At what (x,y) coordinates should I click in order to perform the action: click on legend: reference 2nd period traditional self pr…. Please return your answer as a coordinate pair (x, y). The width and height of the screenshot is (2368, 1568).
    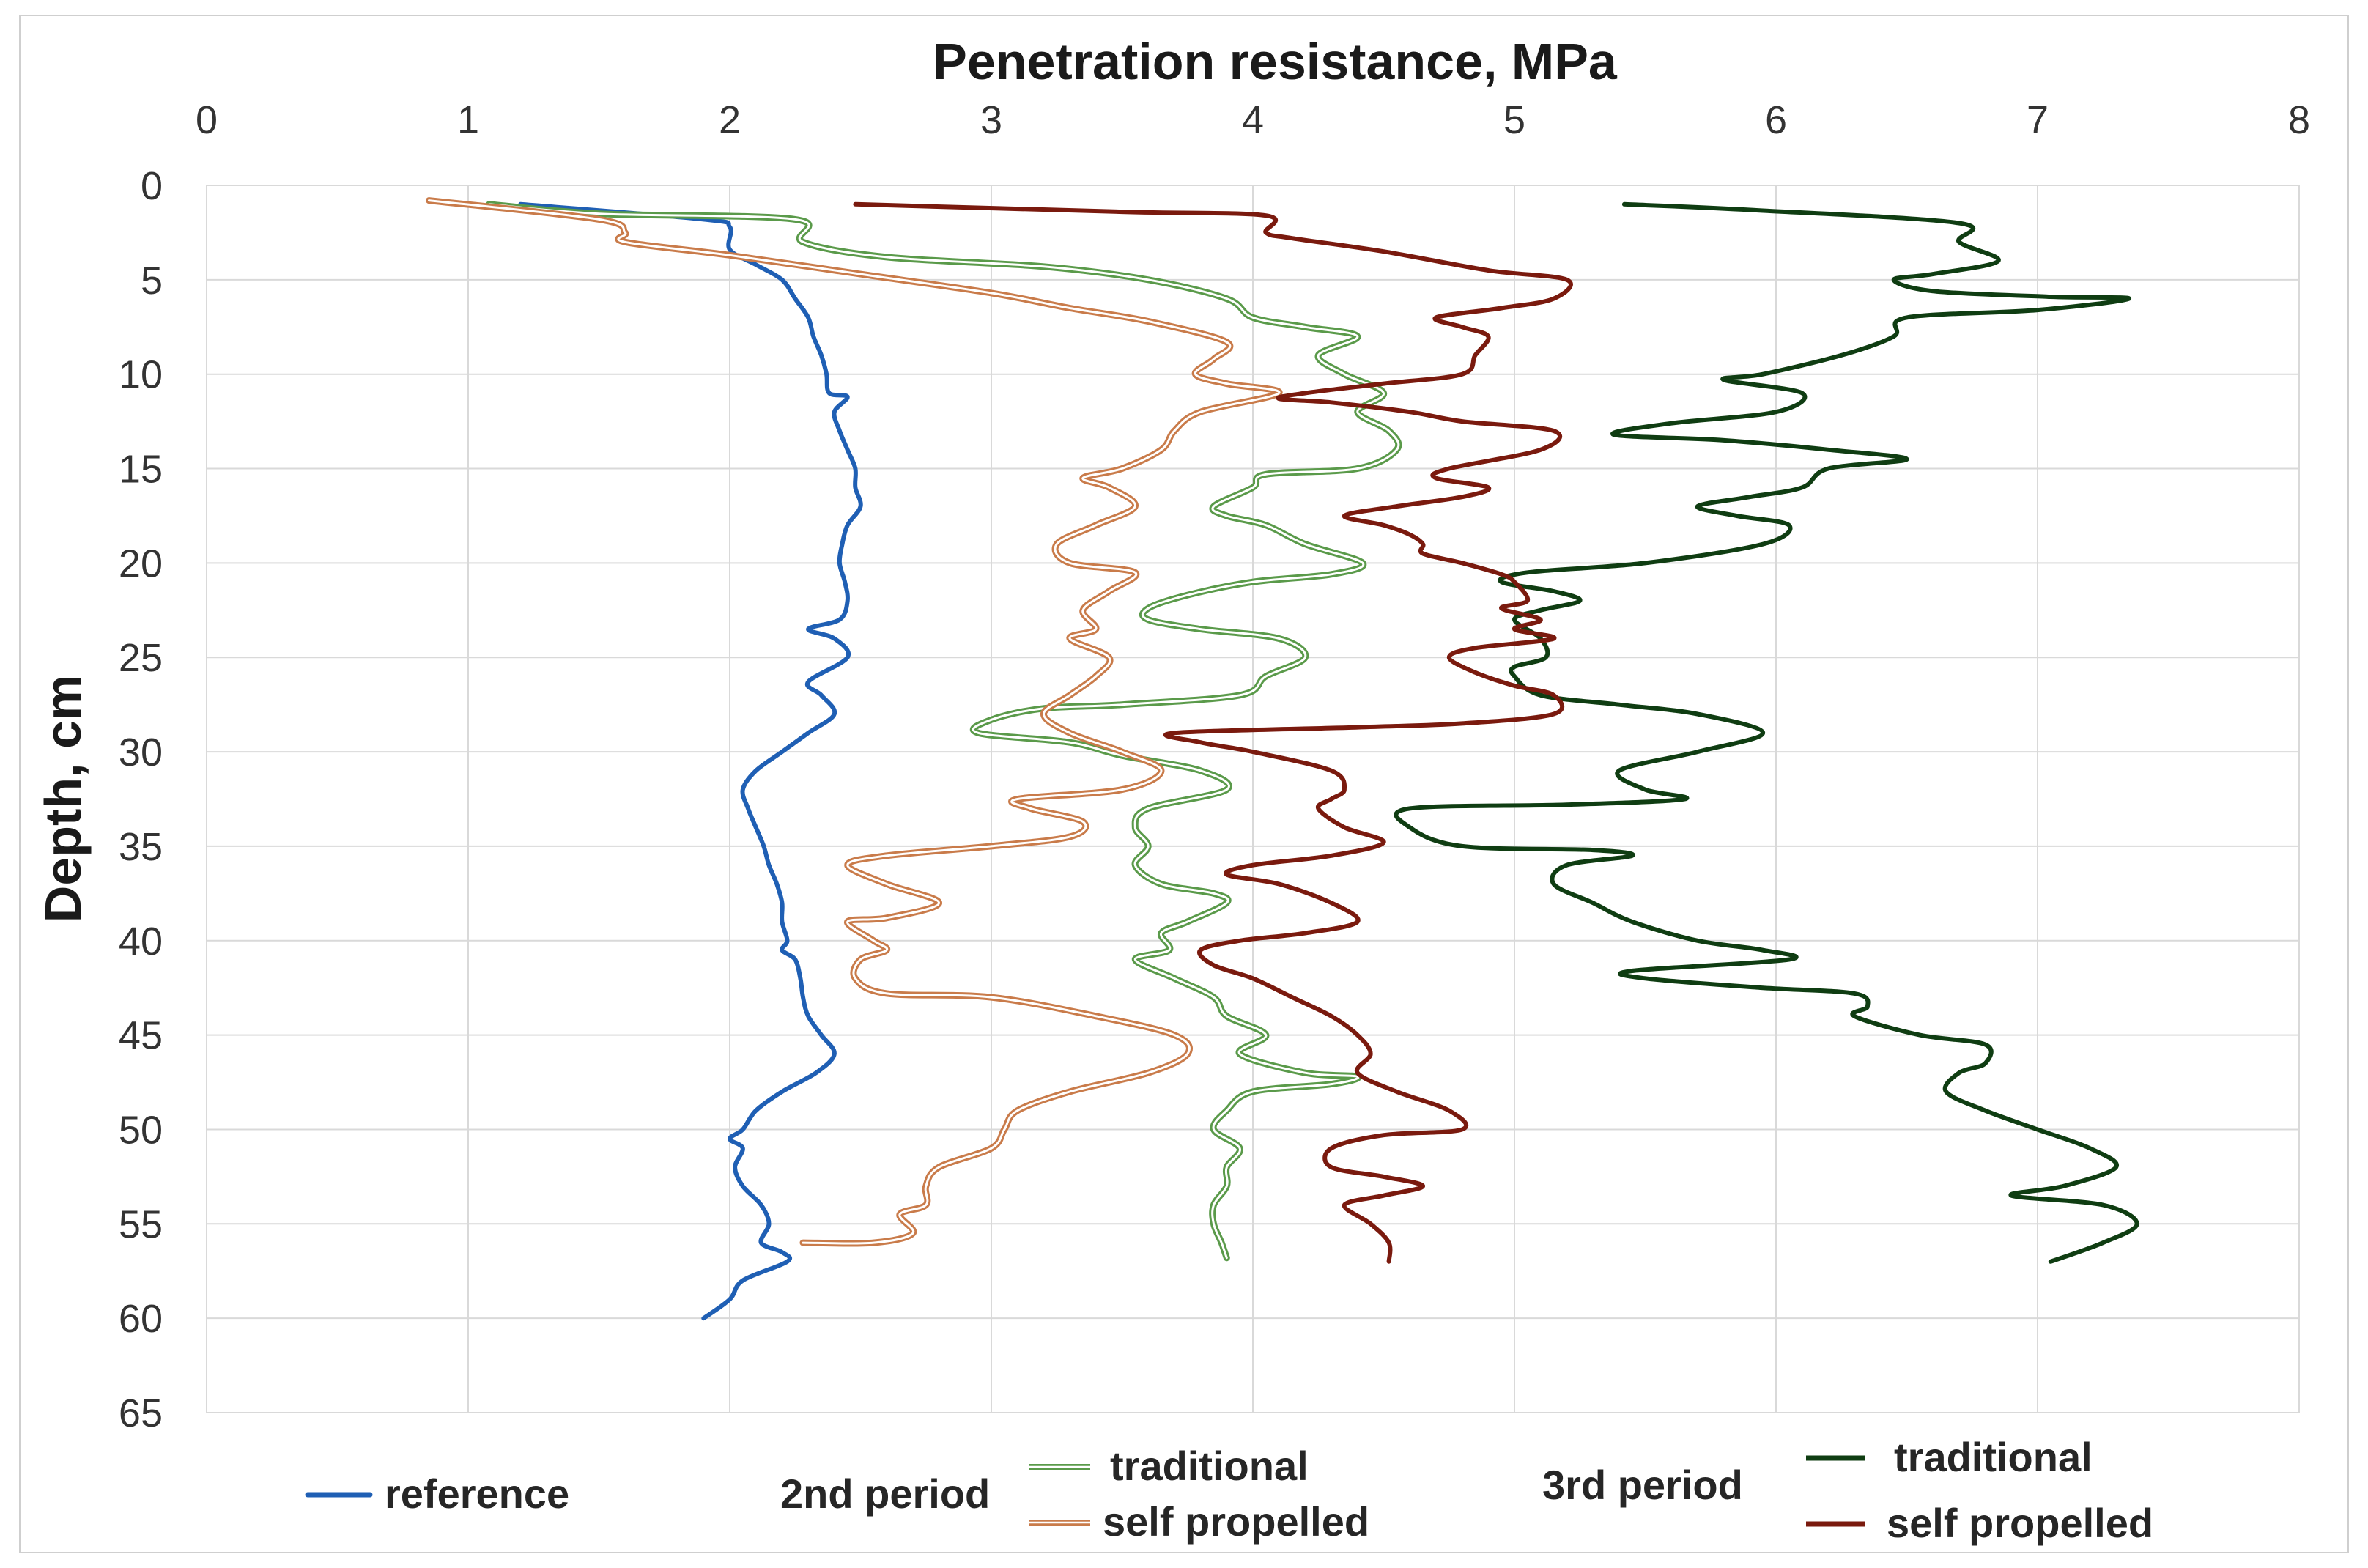
    Looking at the image, I should click on (1229, 1490).